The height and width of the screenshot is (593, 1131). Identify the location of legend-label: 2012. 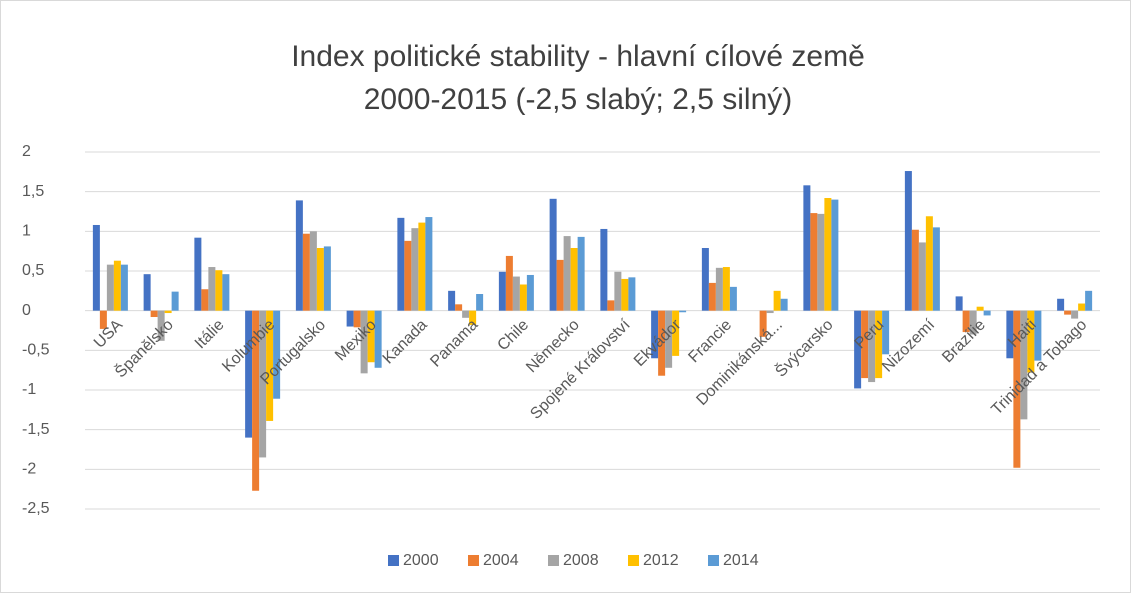
(661, 560).